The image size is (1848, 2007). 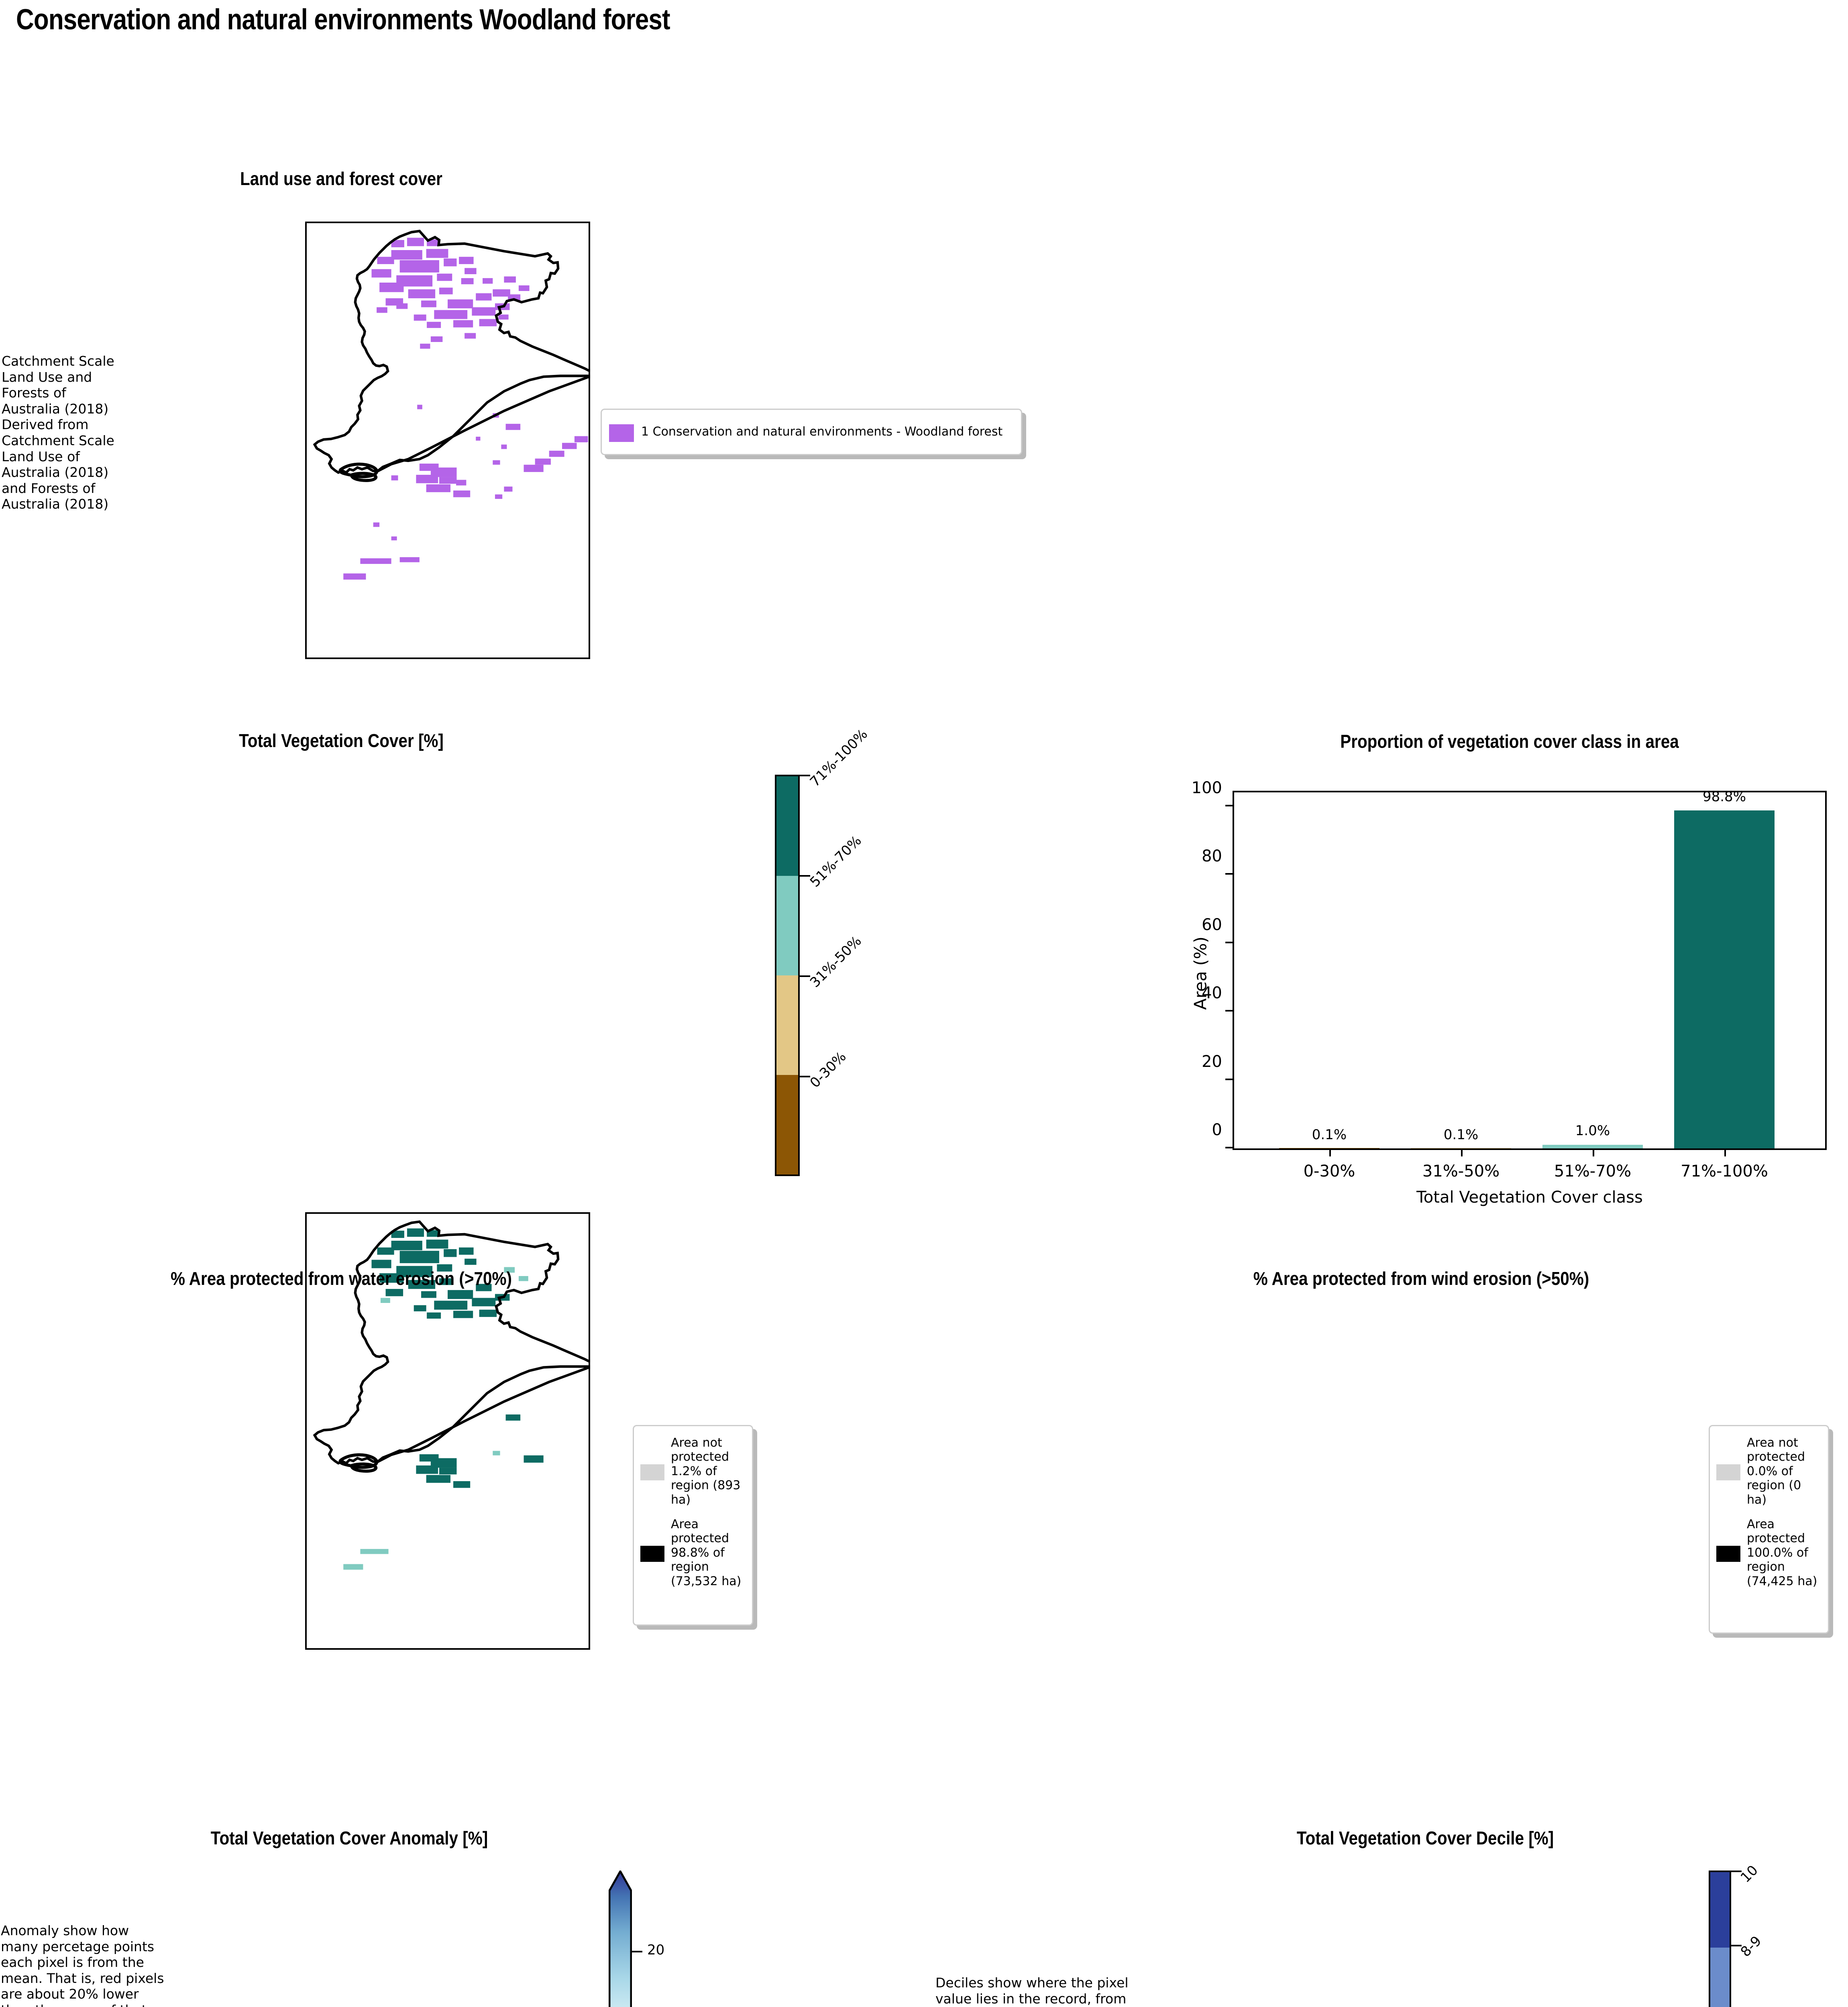 I want to click on chart-datalabel-31-50: 0.1%, so click(x=1461, y=1135).